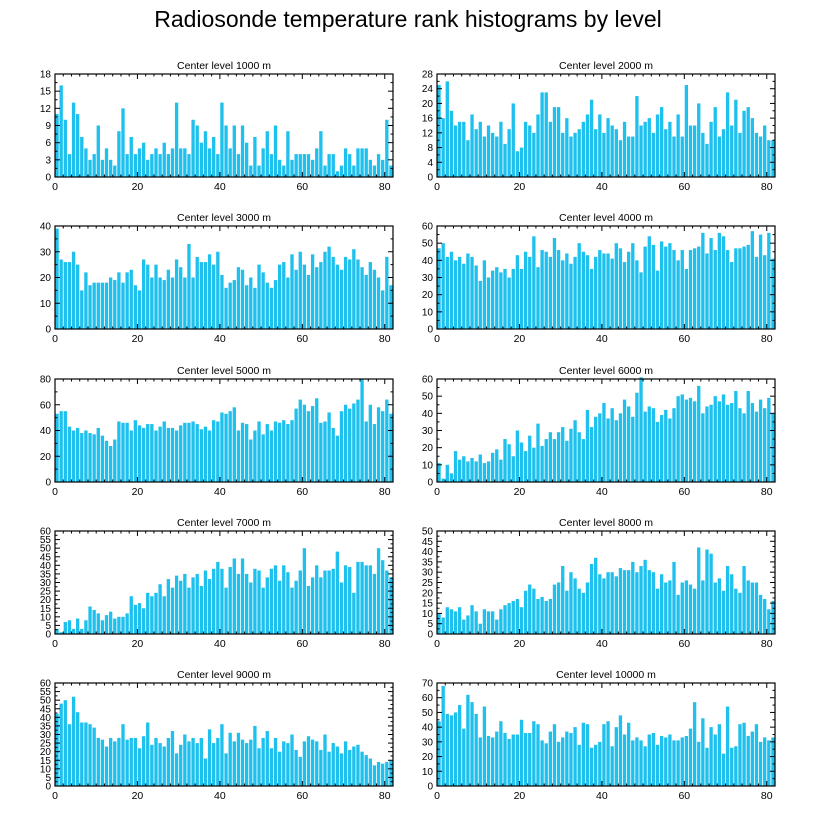  What do you see at coordinates (46, 761) in the screenshot?
I see `y-tick-label: 15` at bounding box center [46, 761].